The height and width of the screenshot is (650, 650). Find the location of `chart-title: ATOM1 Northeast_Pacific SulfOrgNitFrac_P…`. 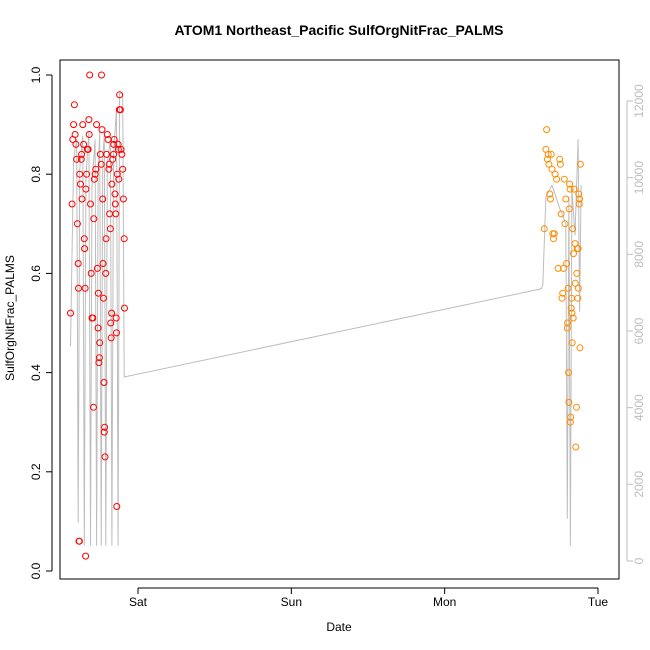

chart-title: ATOM1 Northeast_Pacific SulfOrgNitFrac_P… is located at coordinates (338, 30).